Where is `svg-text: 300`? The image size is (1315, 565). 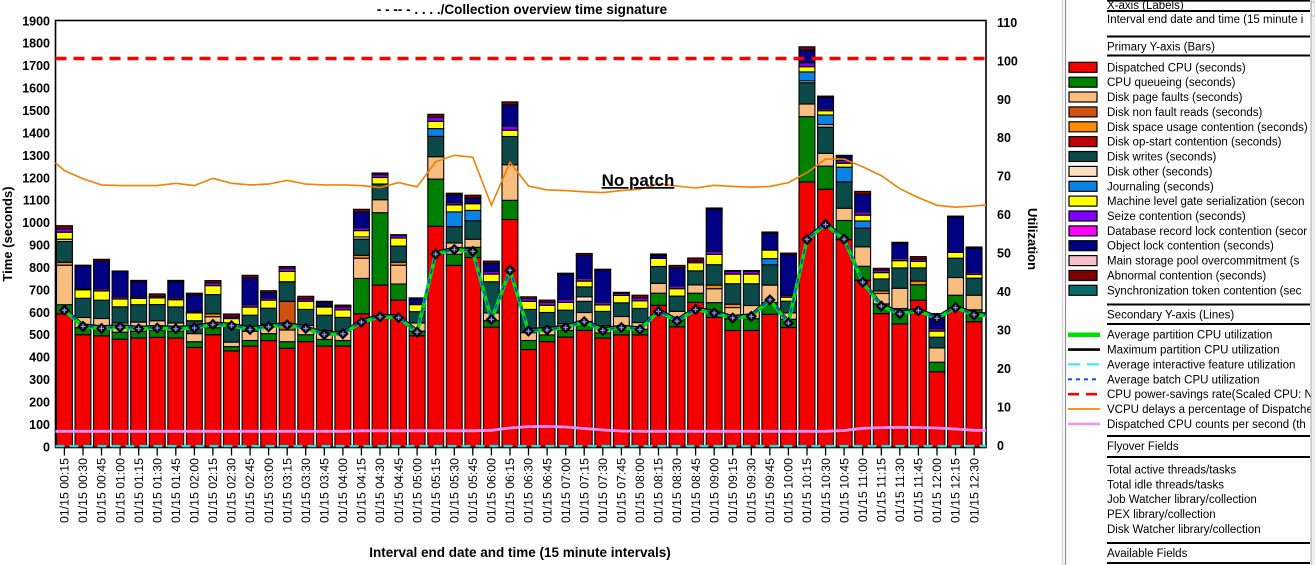 svg-text: 300 is located at coordinates (39, 380).